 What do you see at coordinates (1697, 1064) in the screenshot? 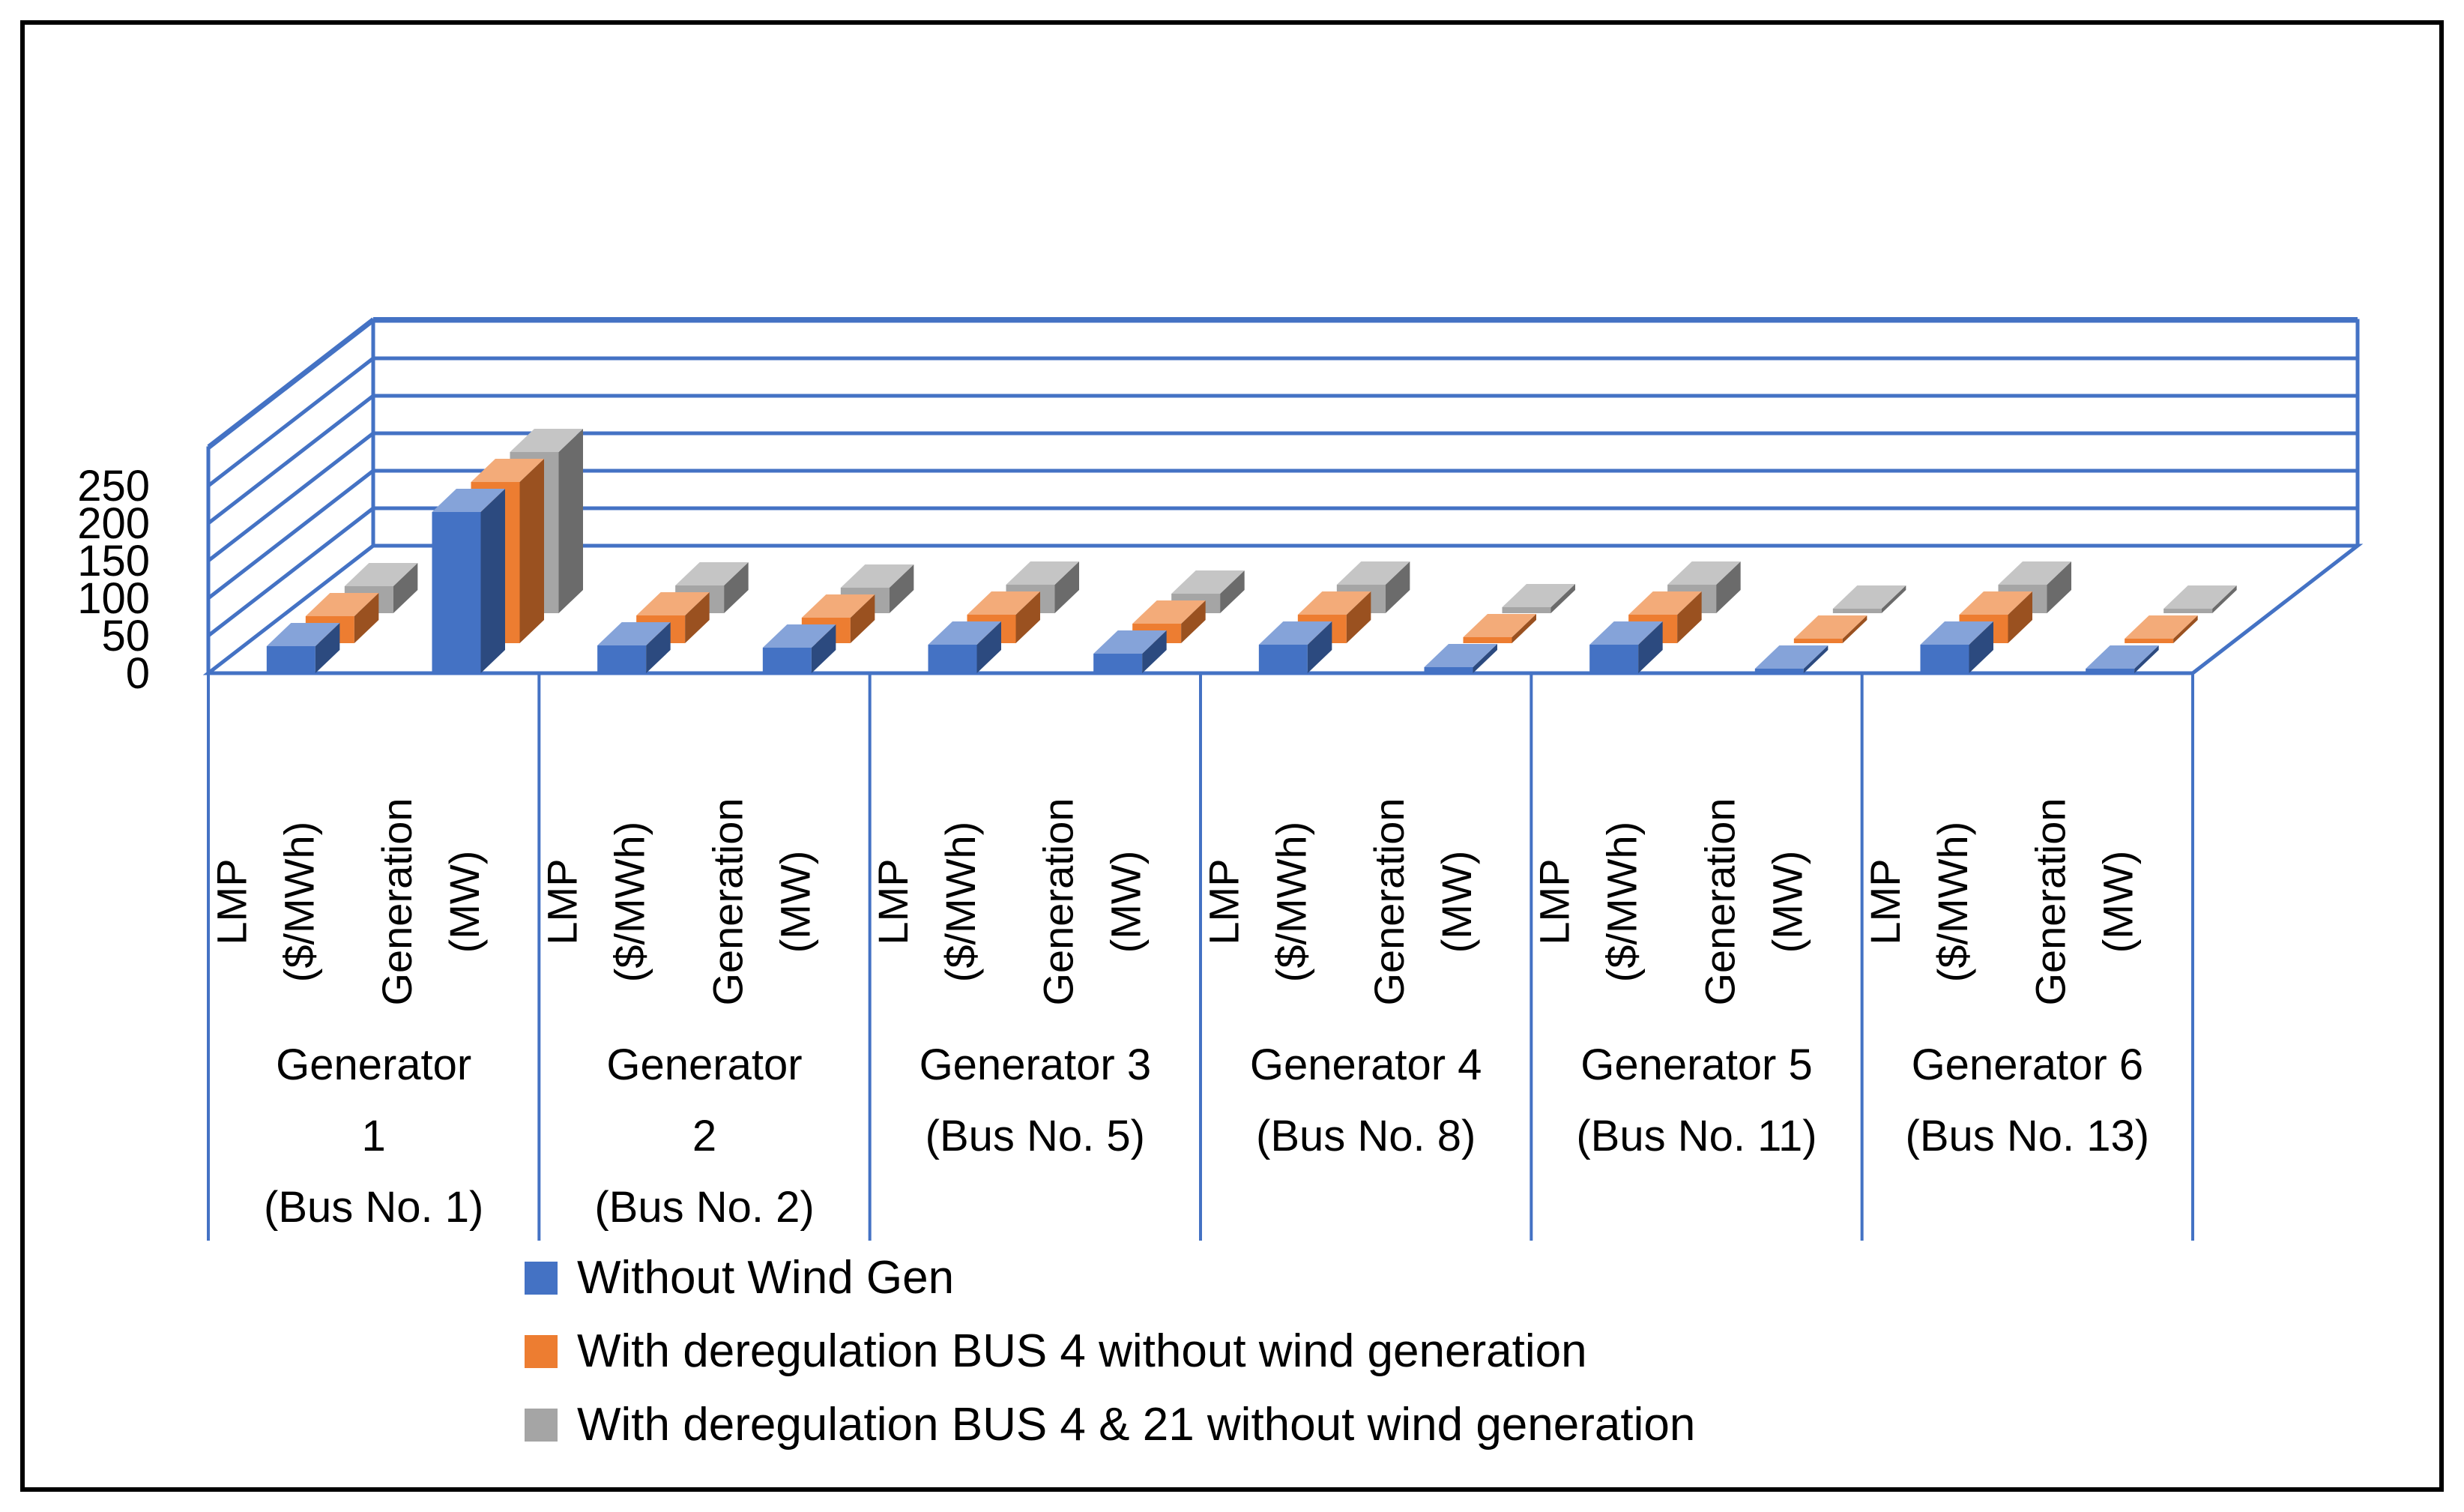
I see `group-label: Generator 5` at bounding box center [1697, 1064].